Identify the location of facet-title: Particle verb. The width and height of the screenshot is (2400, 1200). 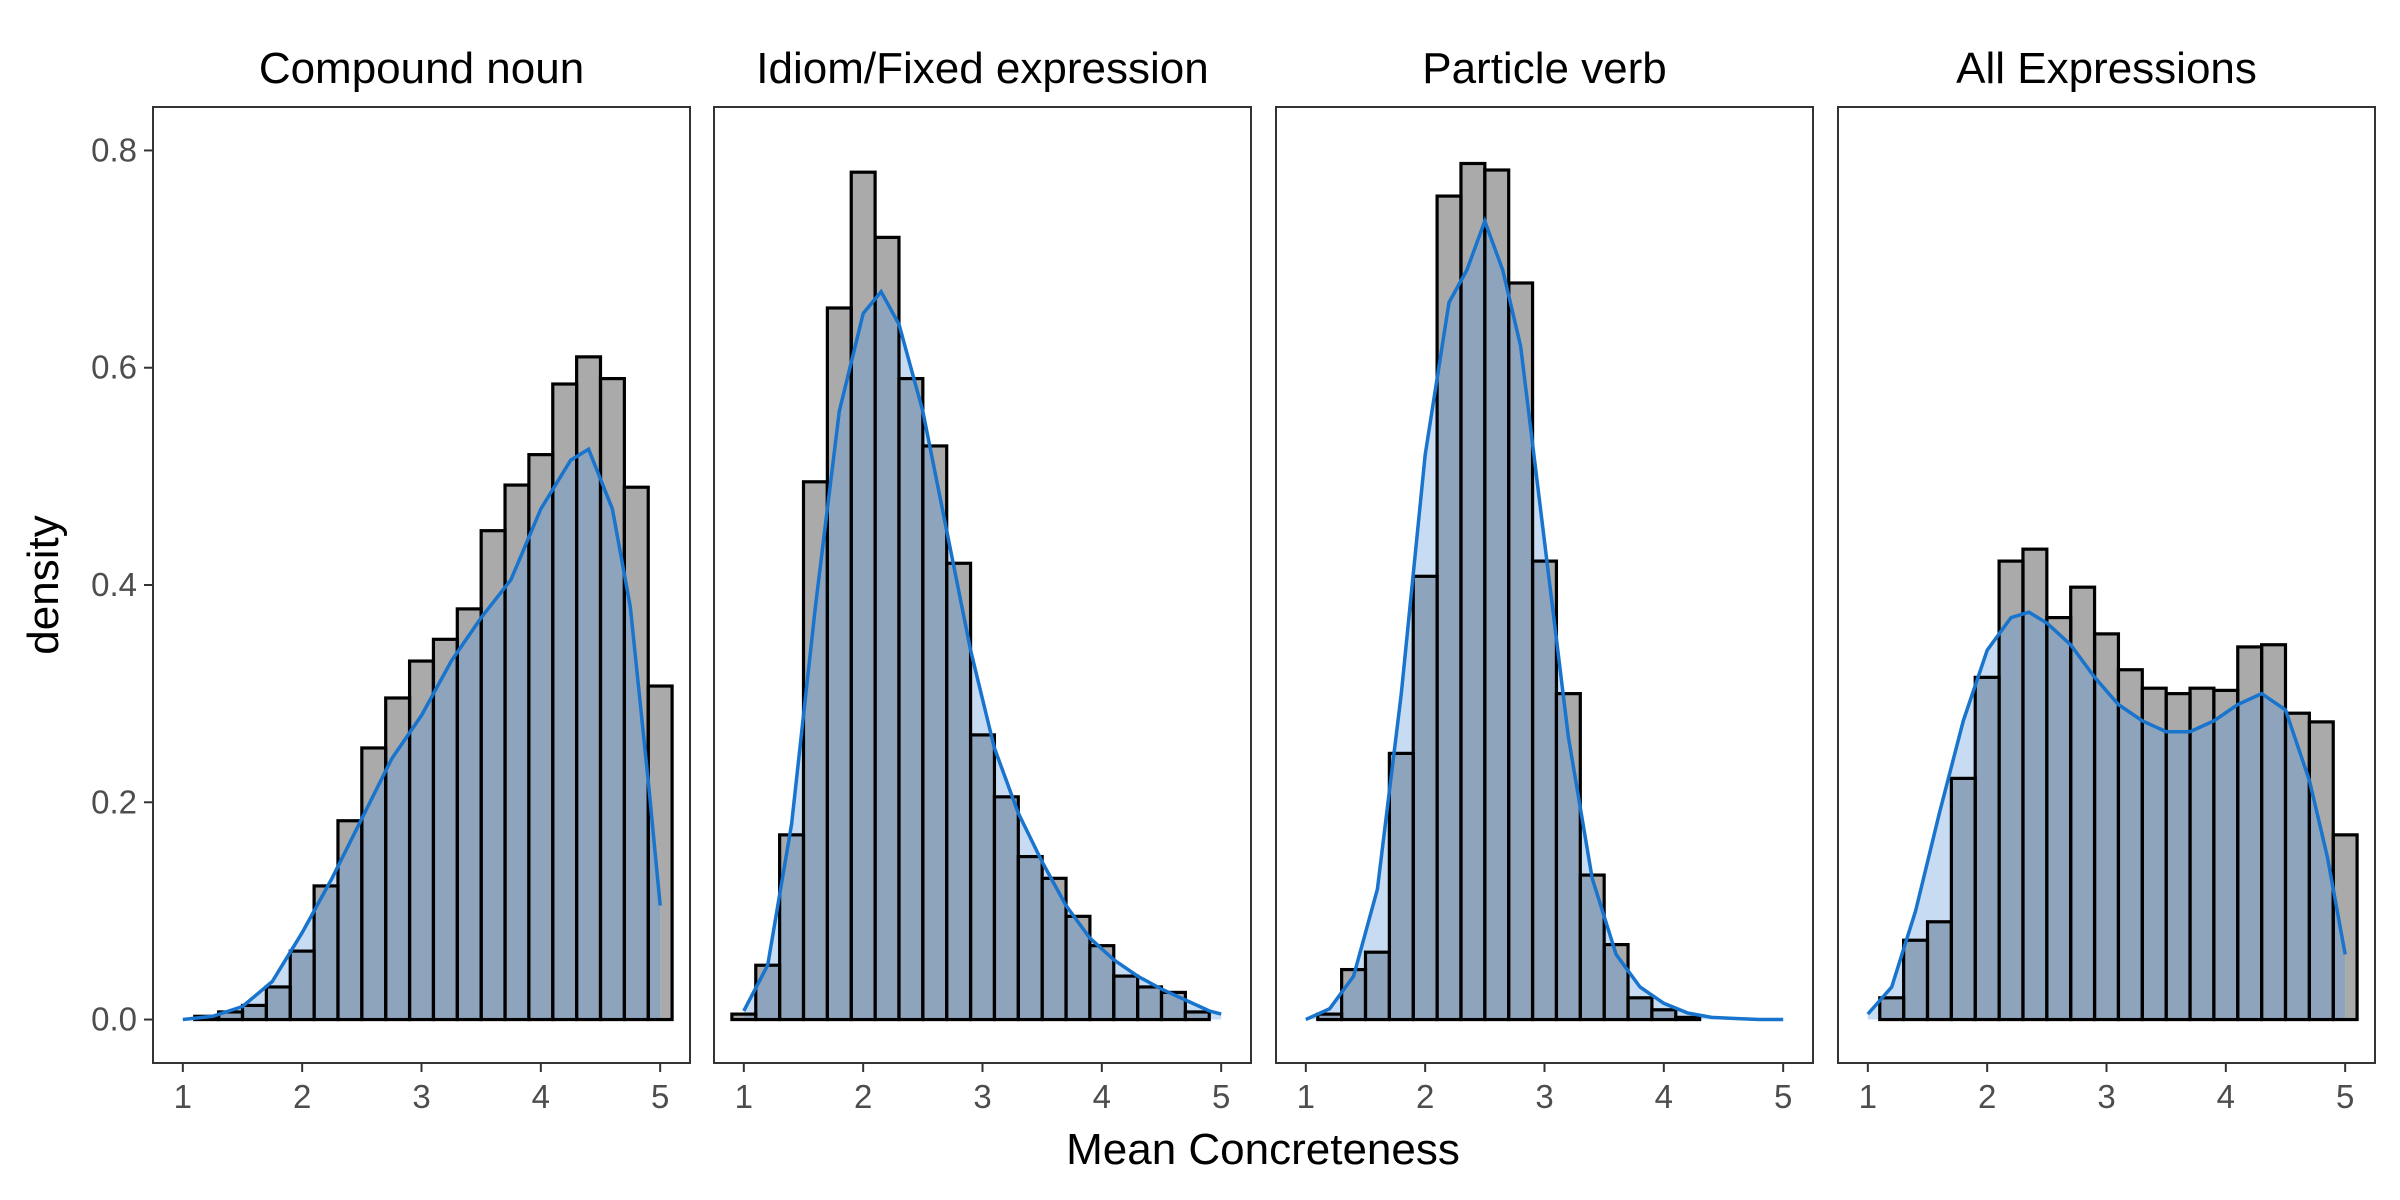
(1544, 68).